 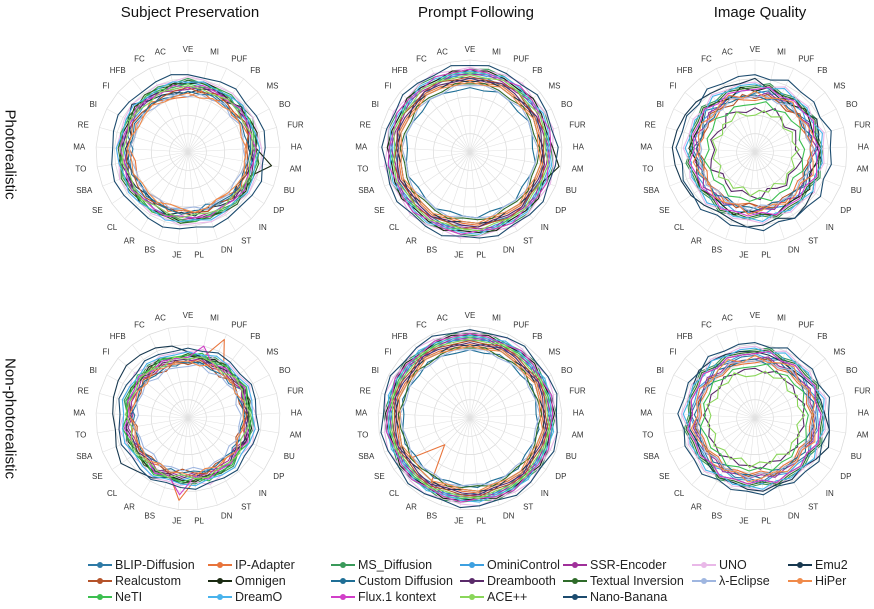 I want to click on axis-label-bo: BO, so click(x=852, y=104).